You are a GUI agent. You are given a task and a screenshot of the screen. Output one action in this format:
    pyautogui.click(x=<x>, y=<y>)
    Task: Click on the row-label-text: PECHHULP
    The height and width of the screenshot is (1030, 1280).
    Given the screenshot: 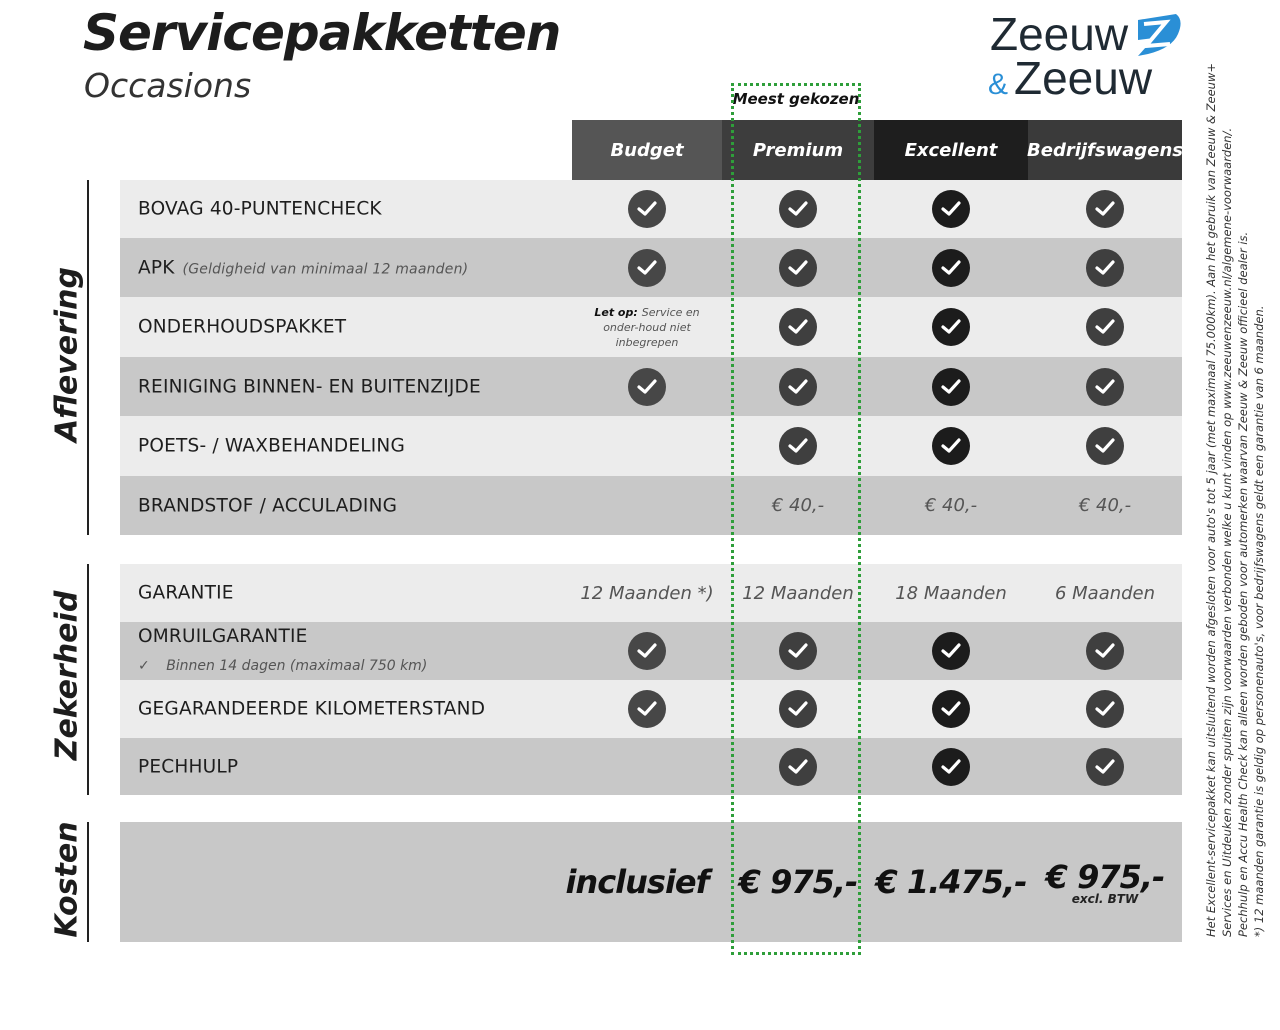 What is the action you would take?
    pyautogui.click(x=188, y=766)
    